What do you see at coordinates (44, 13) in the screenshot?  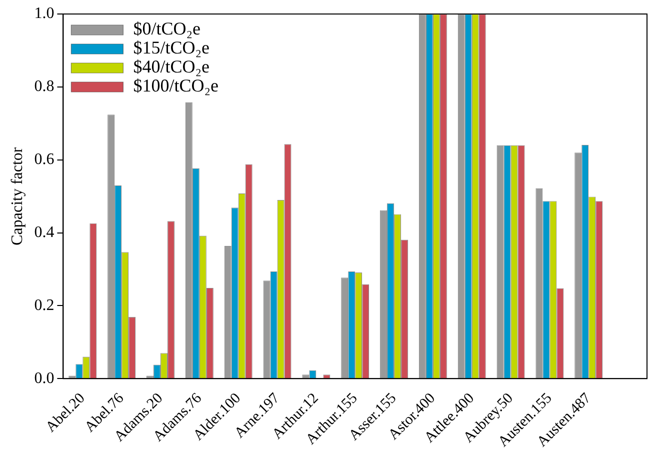 I see `y-tick-label: 1.0` at bounding box center [44, 13].